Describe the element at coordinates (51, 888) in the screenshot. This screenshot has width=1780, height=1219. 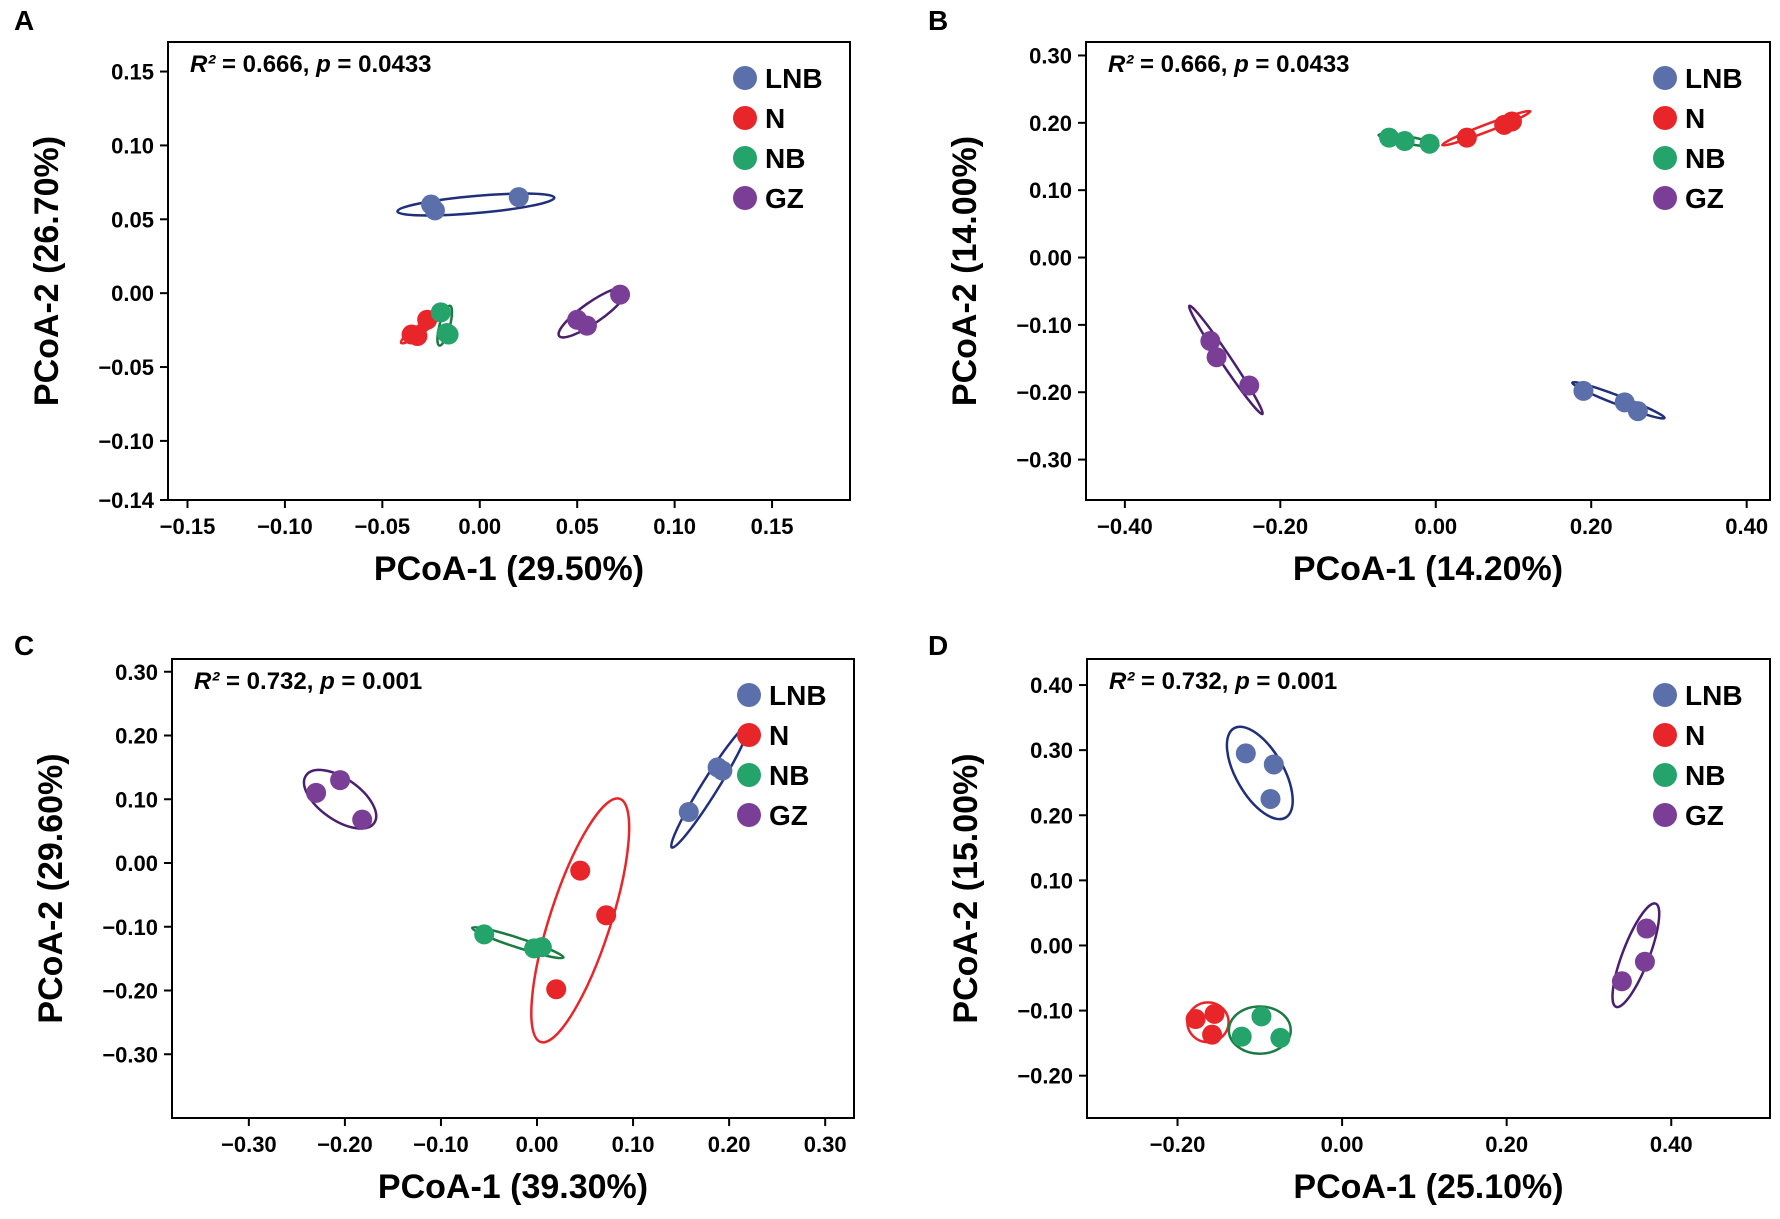
I see `y-axis-title: PCoA-2 (29.60%)` at that location.